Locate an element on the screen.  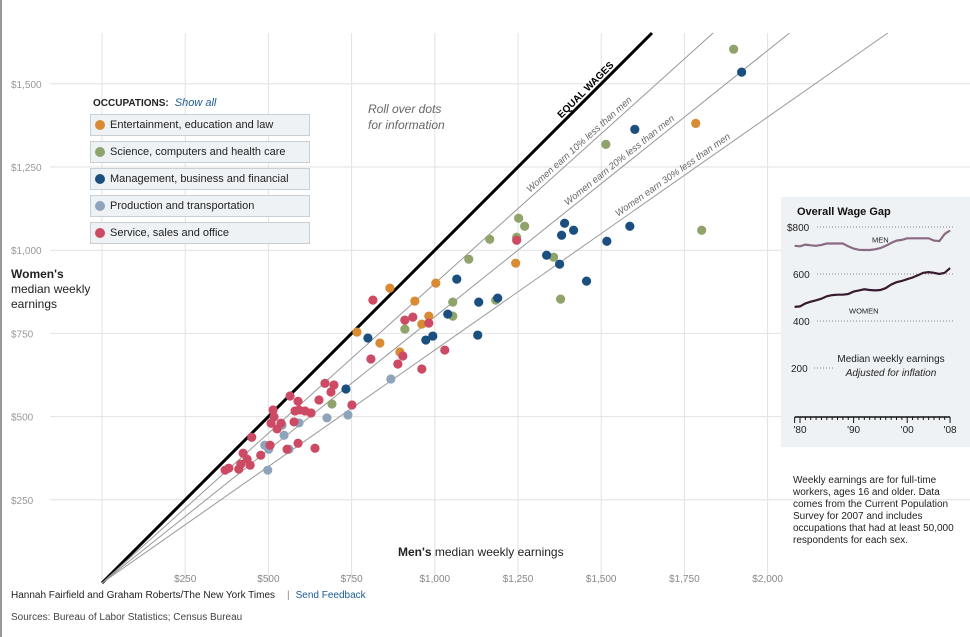
inset-annotation: Adjusted for inflation is located at coordinates (891, 373).